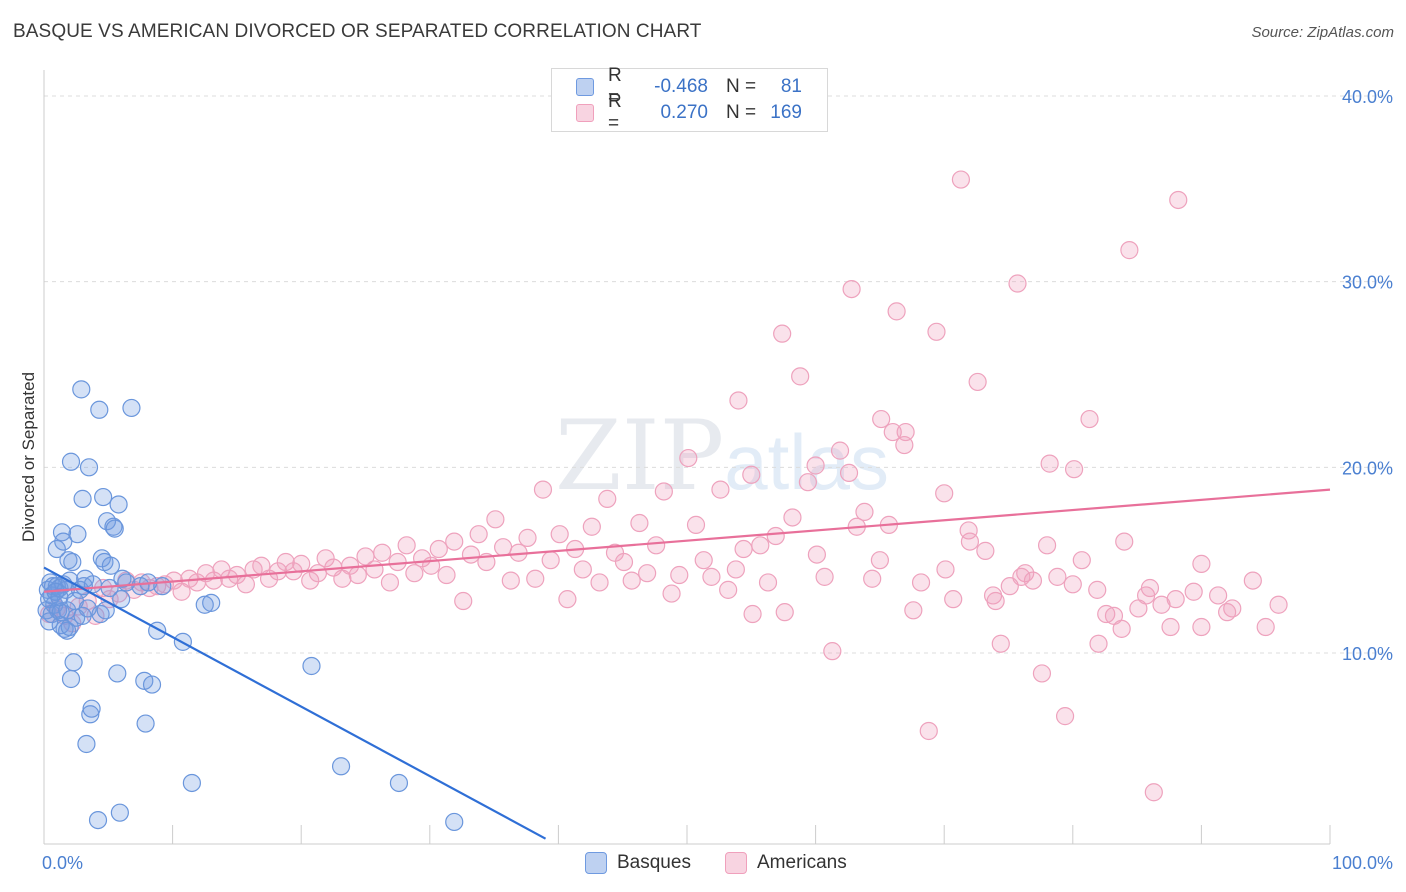  What do you see at coordinates (722, 456) in the screenshot?
I see `watermark: ZIPatlas` at bounding box center [722, 456].